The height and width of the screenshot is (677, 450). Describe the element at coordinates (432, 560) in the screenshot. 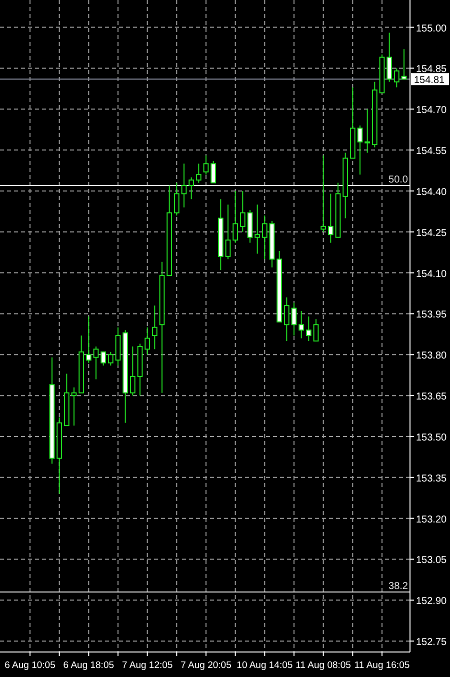

I see `y-tick-label: 153.05` at that location.